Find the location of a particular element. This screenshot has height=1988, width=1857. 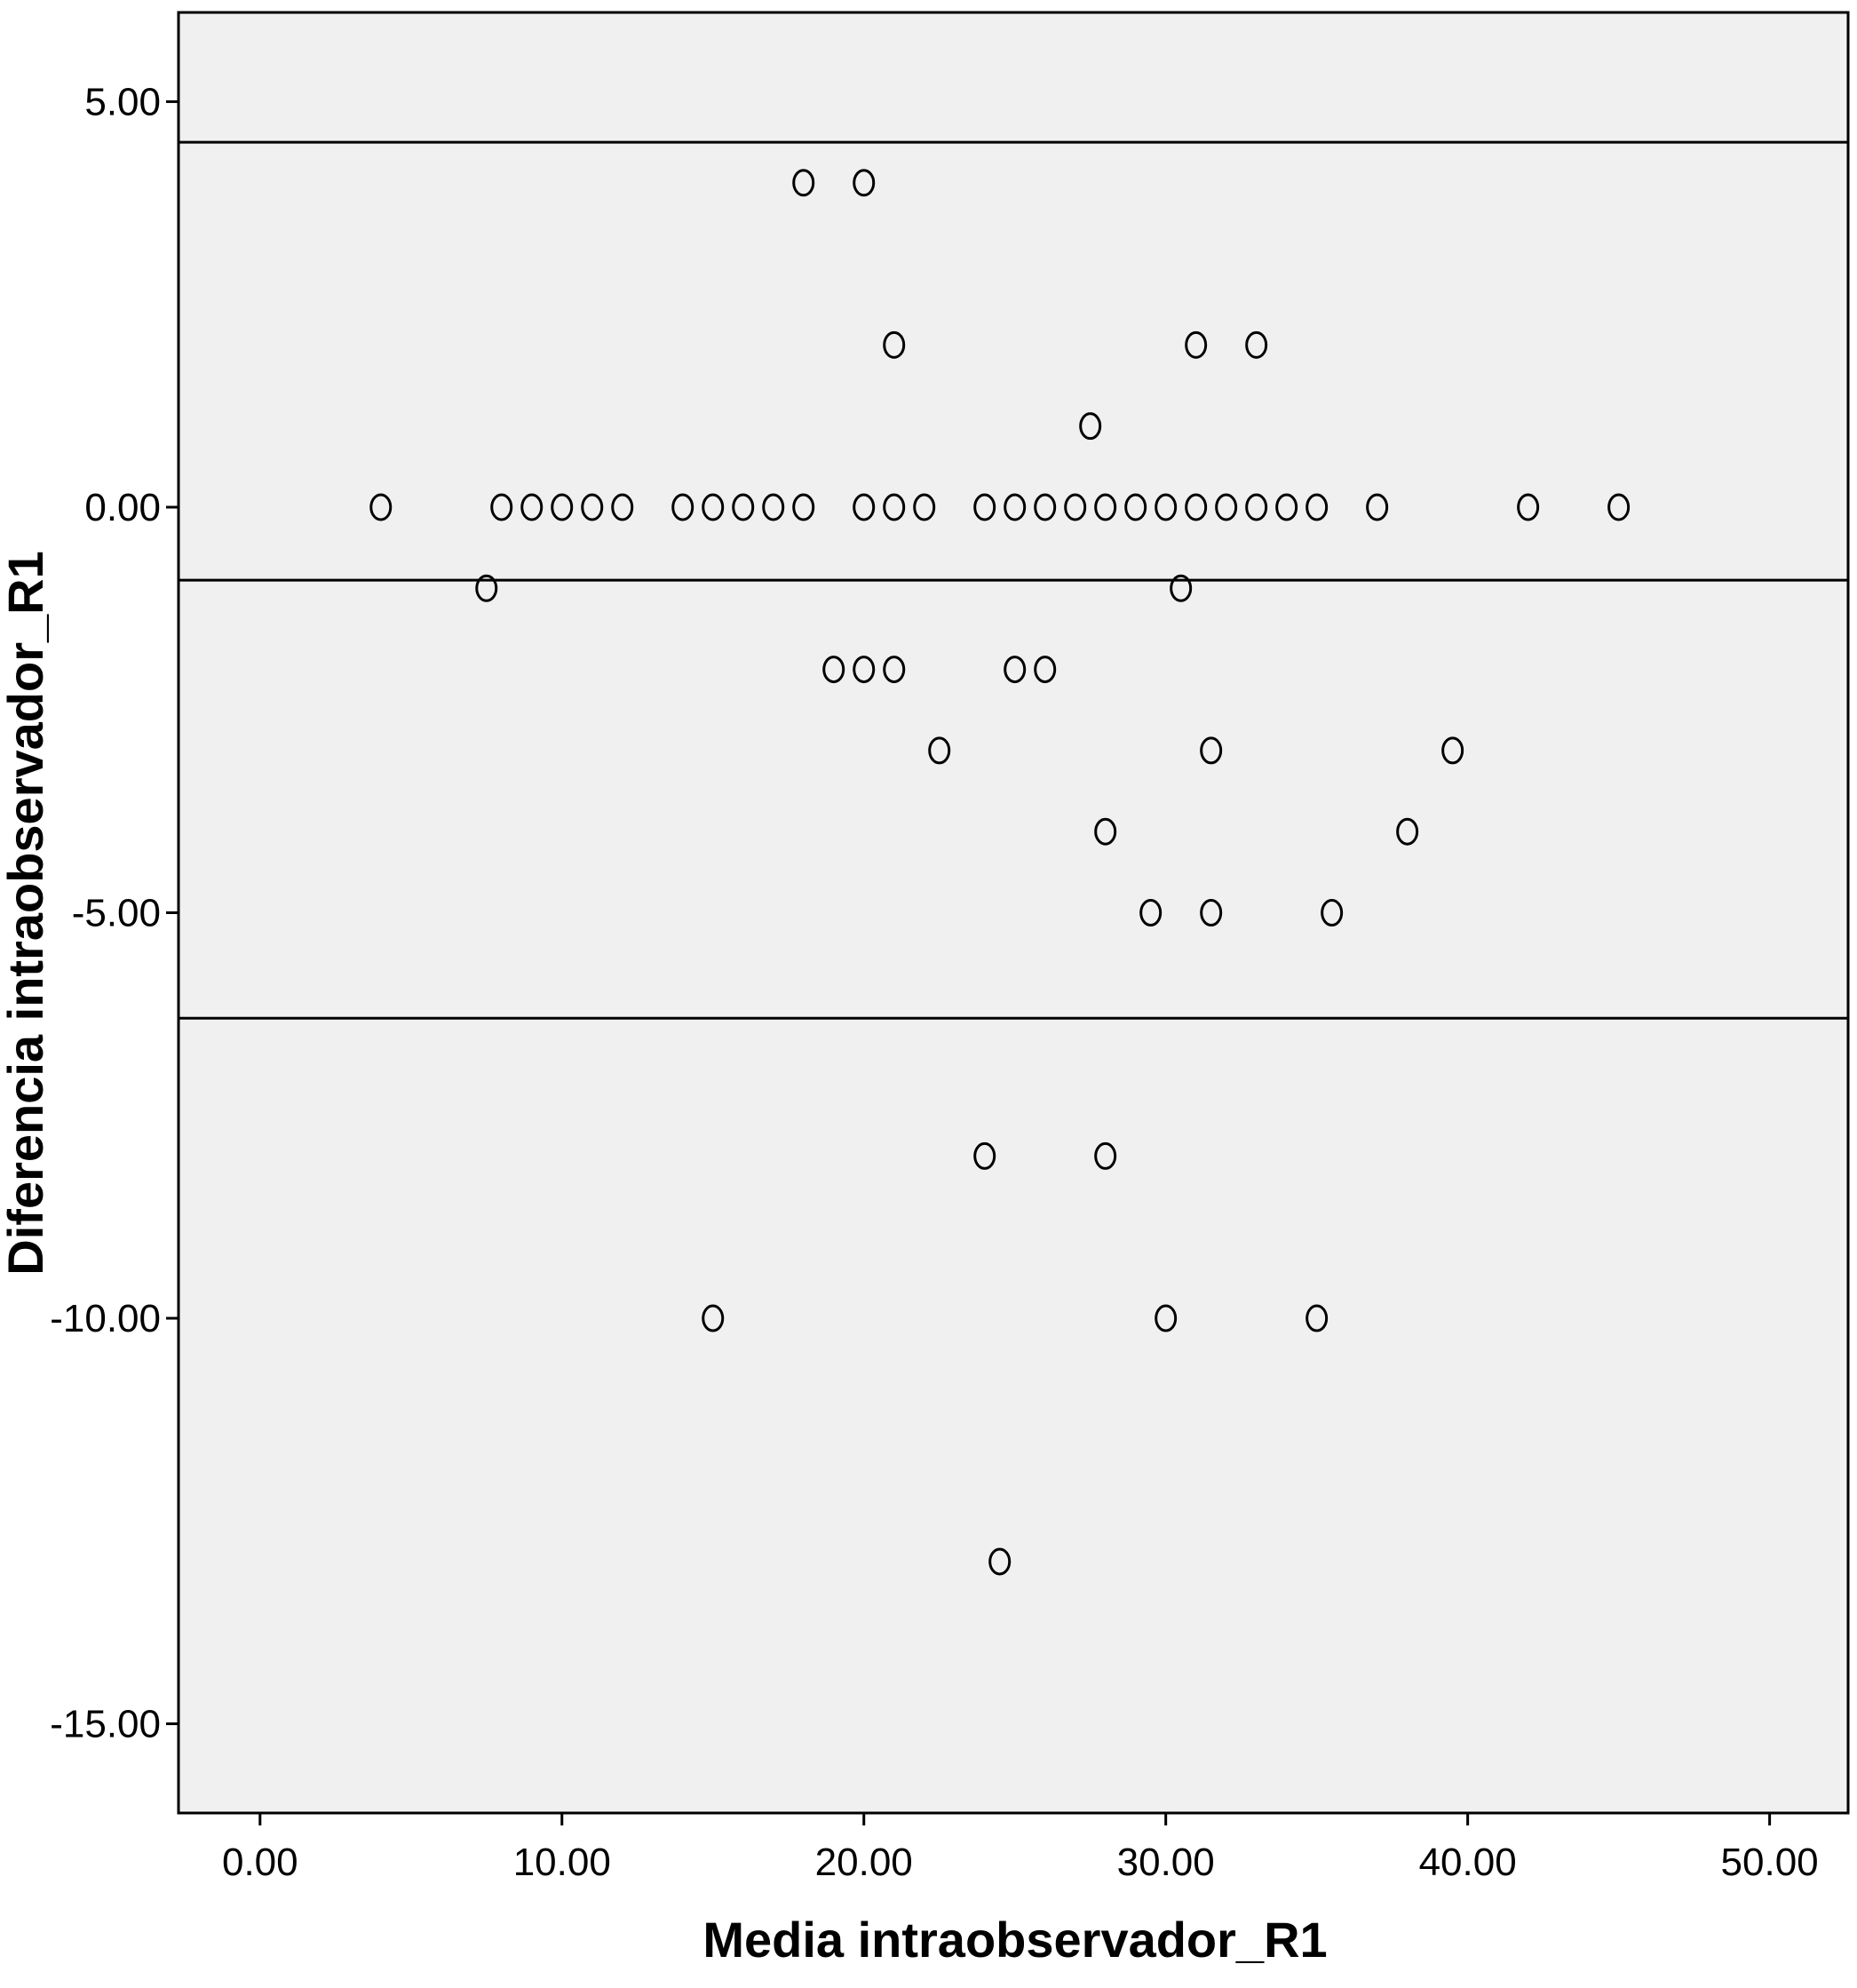

x-tick-label: 0.00 is located at coordinates (260, 1862).